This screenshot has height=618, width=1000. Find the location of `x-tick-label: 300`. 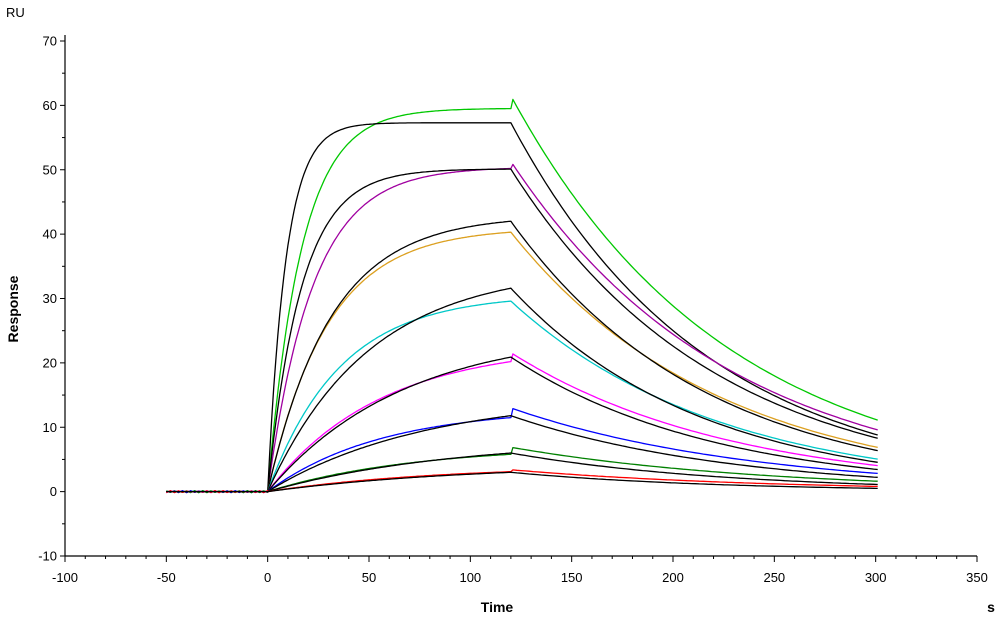

x-tick-label: 300 is located at coordinates (876, 577).